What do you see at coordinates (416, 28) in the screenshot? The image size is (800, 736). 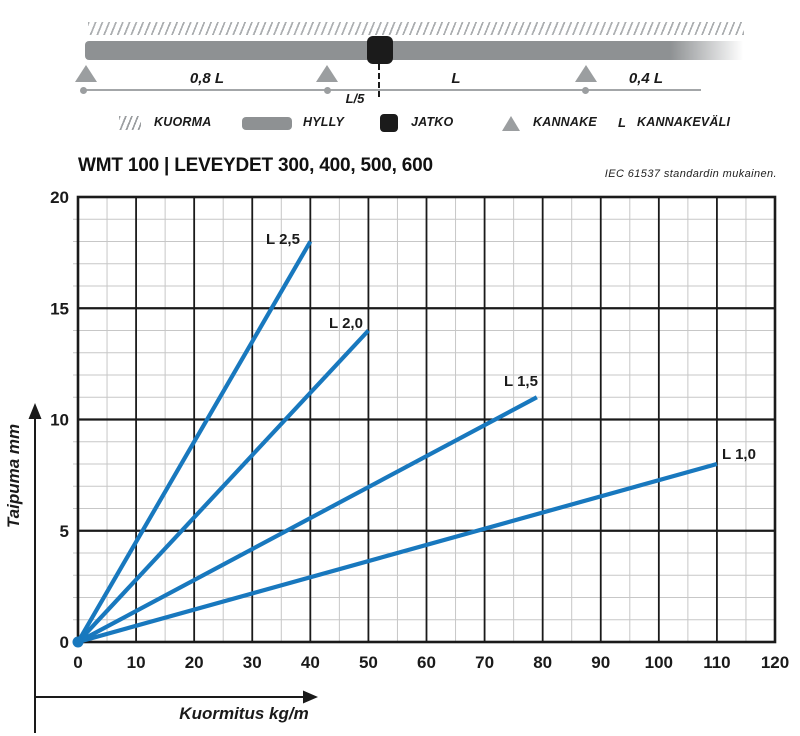 I see `load-hatch-strip` at bounding box center [416, 28].